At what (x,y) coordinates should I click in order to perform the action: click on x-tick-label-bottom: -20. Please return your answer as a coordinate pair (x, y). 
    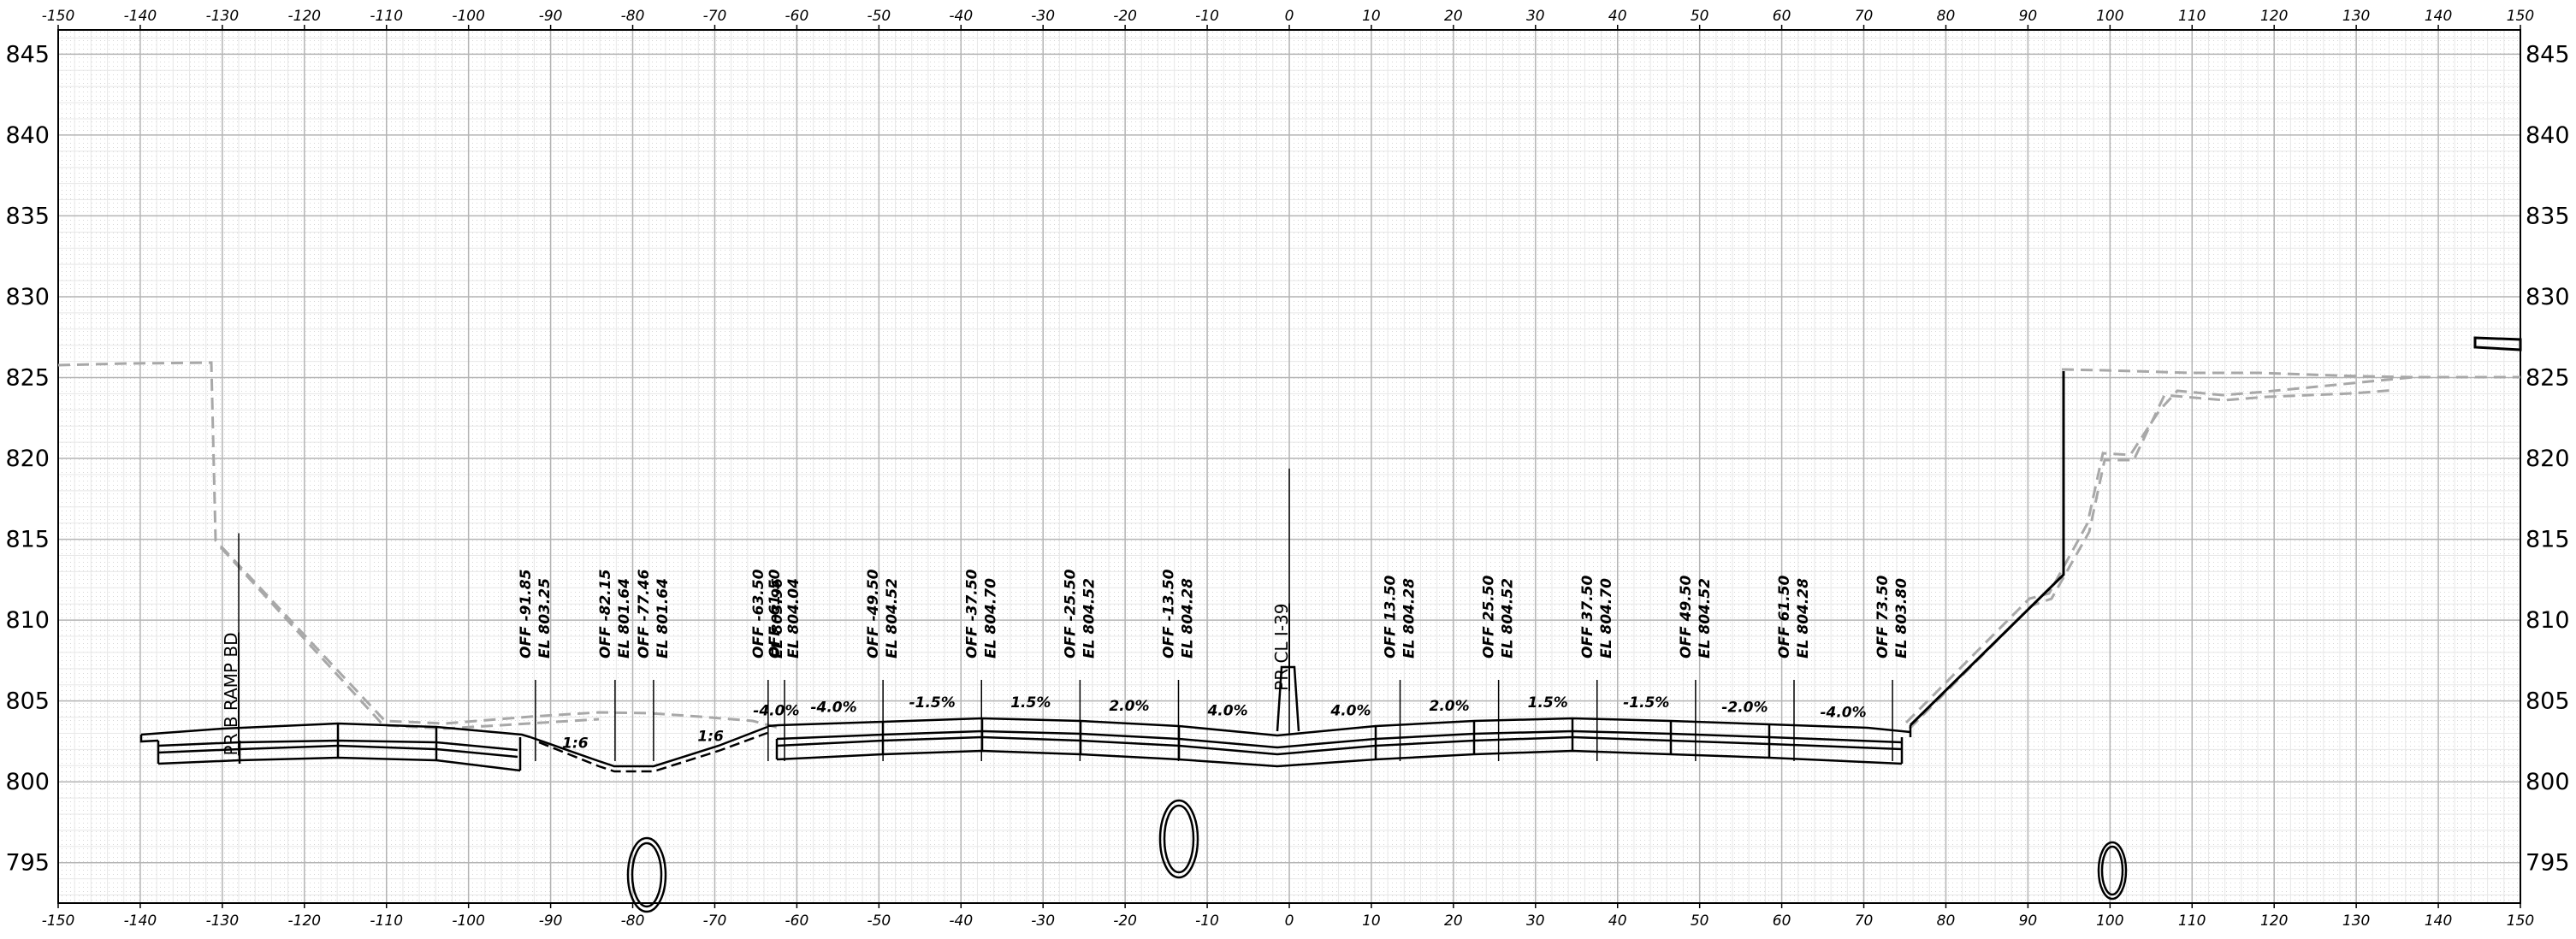
    Looking at the image, I should click on (1125, 921).